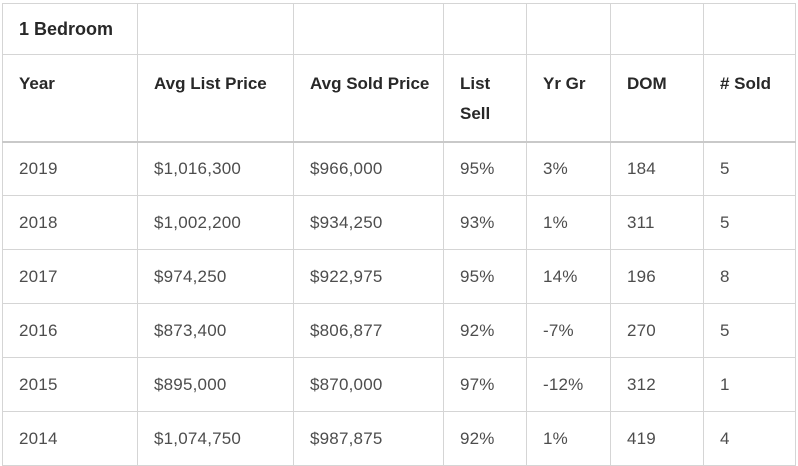 Image resolution: width=798 pixels, height=466 pixels. Describe the element at coordinates (215, 222) in the screenshot. I see `cell-avg-list-price: $1,002,200` at that location.